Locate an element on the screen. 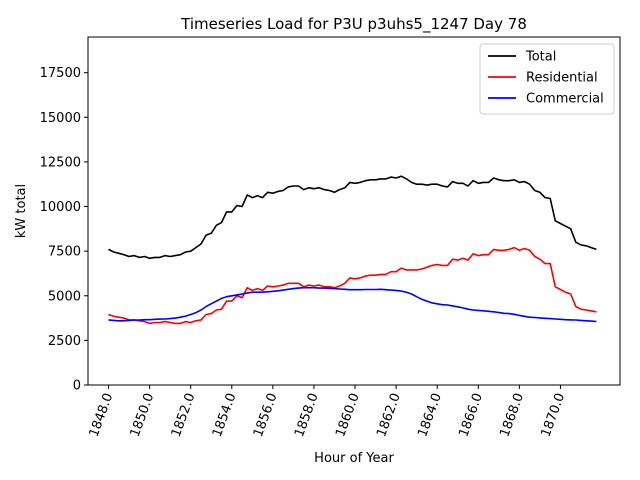  legend-box is located at coordinates (547, 79).